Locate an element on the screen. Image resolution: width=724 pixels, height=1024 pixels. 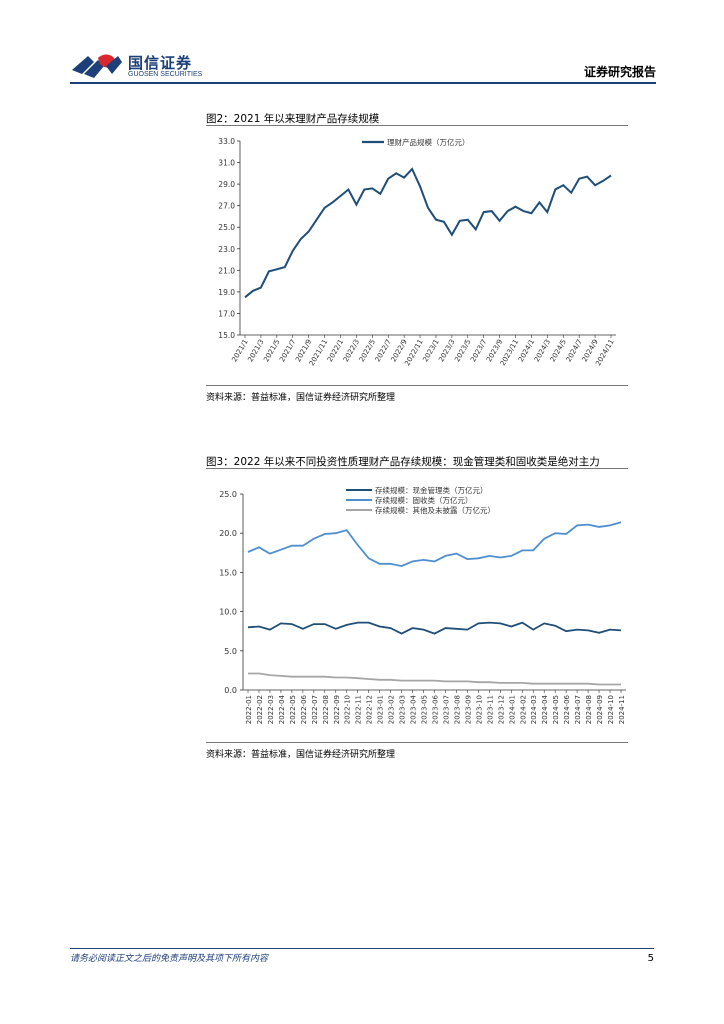
x-tick-label: 2022-02 is located at coordinates (260, 709).